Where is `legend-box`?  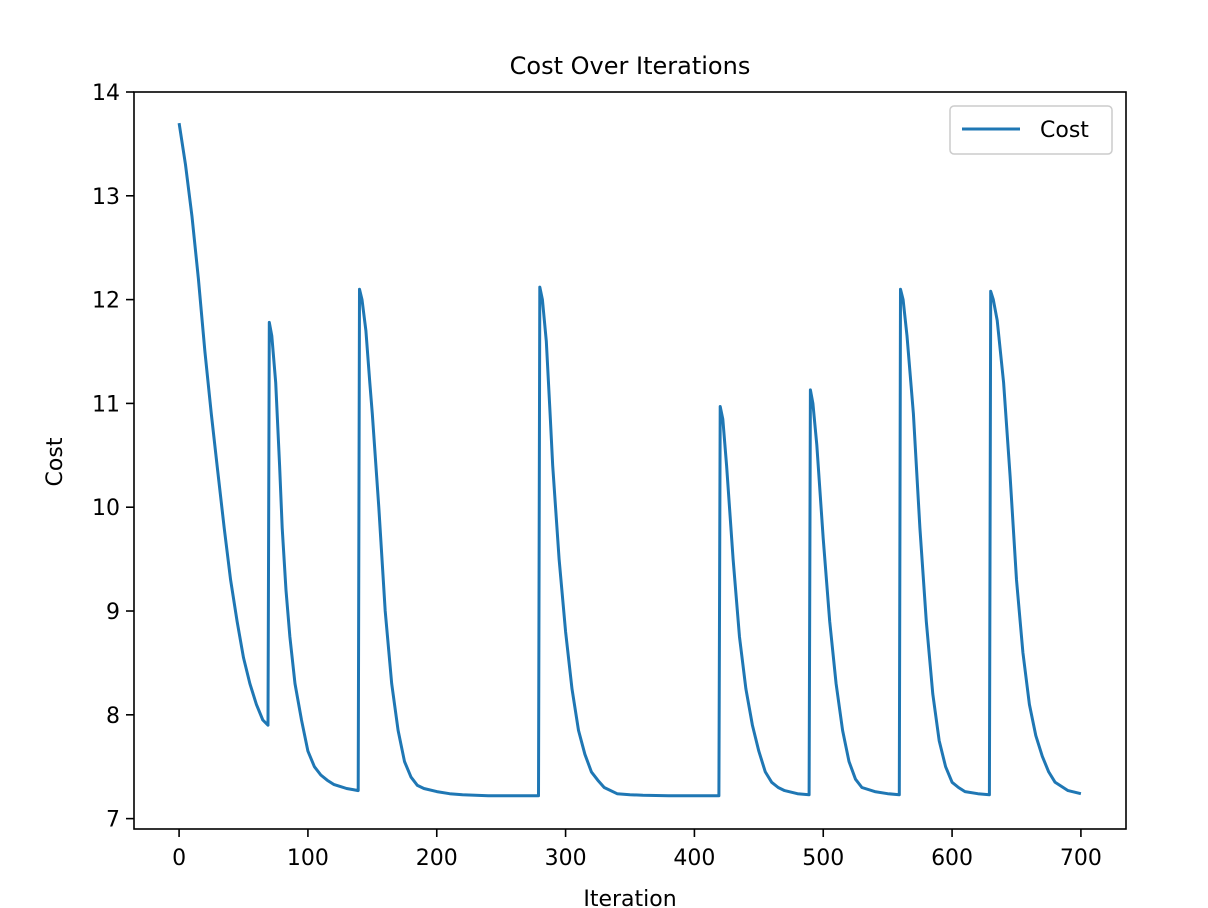 legend-box is located at coordinates (1031, 130).